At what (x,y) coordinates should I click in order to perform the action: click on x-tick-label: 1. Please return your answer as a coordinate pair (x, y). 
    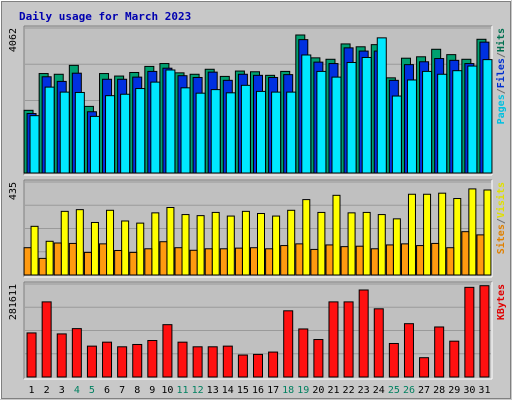
    Looking at the image, I should click on (32, 390).